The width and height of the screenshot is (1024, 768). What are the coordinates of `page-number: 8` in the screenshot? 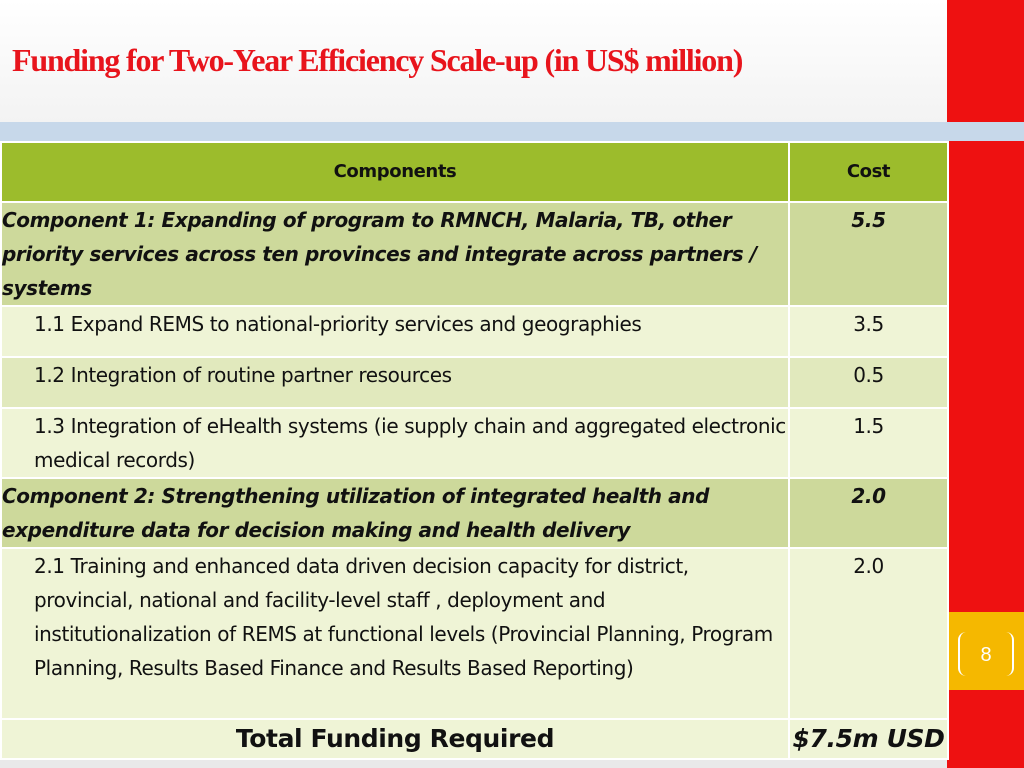 It's located at (986, 655).